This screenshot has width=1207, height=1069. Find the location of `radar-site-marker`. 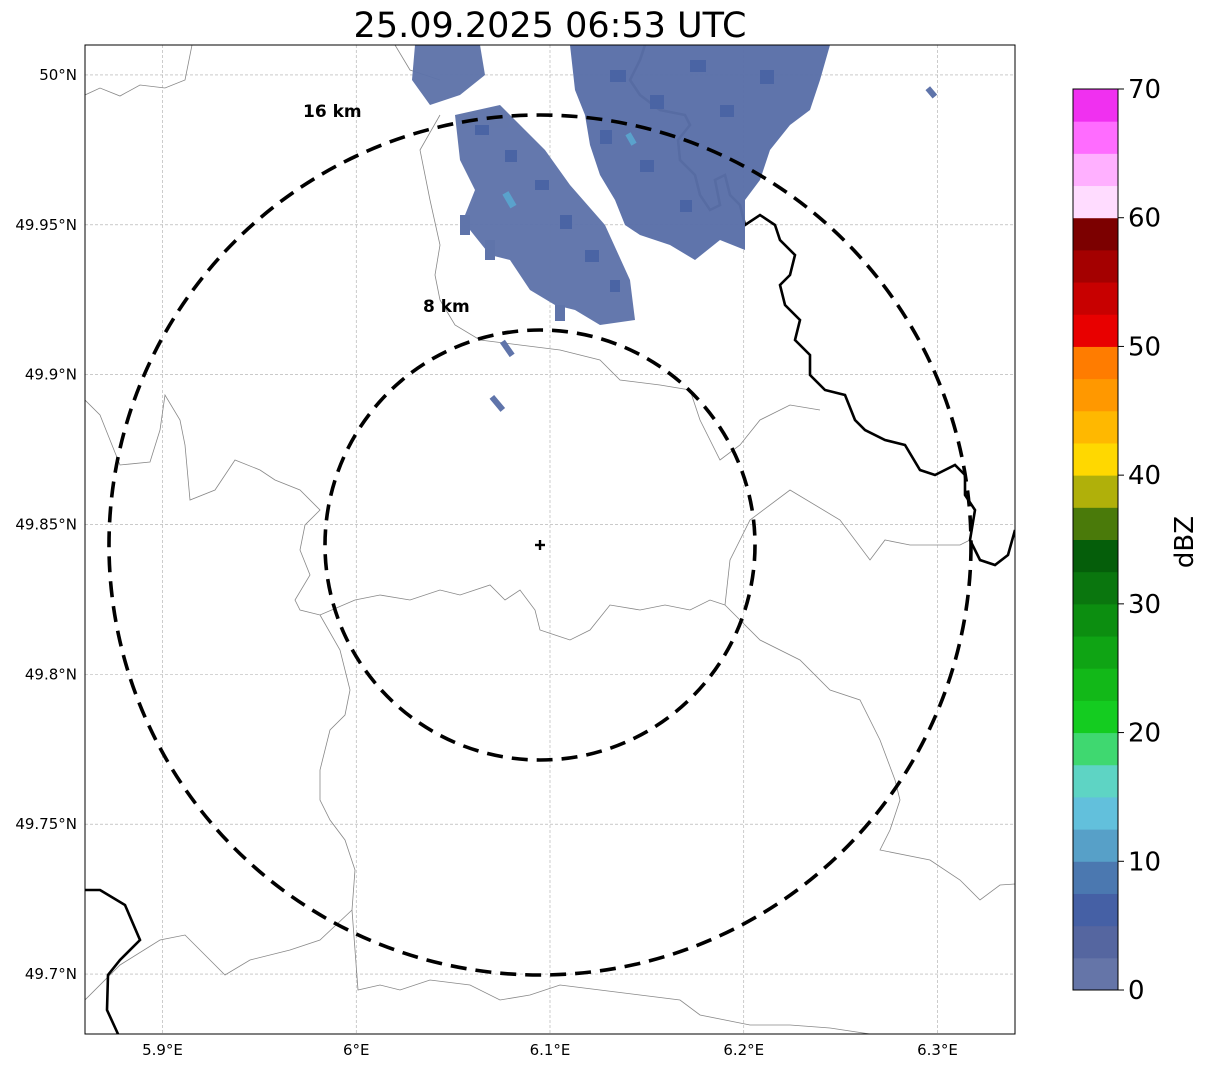

radar-site-marker is located at coordinates (540, 545).